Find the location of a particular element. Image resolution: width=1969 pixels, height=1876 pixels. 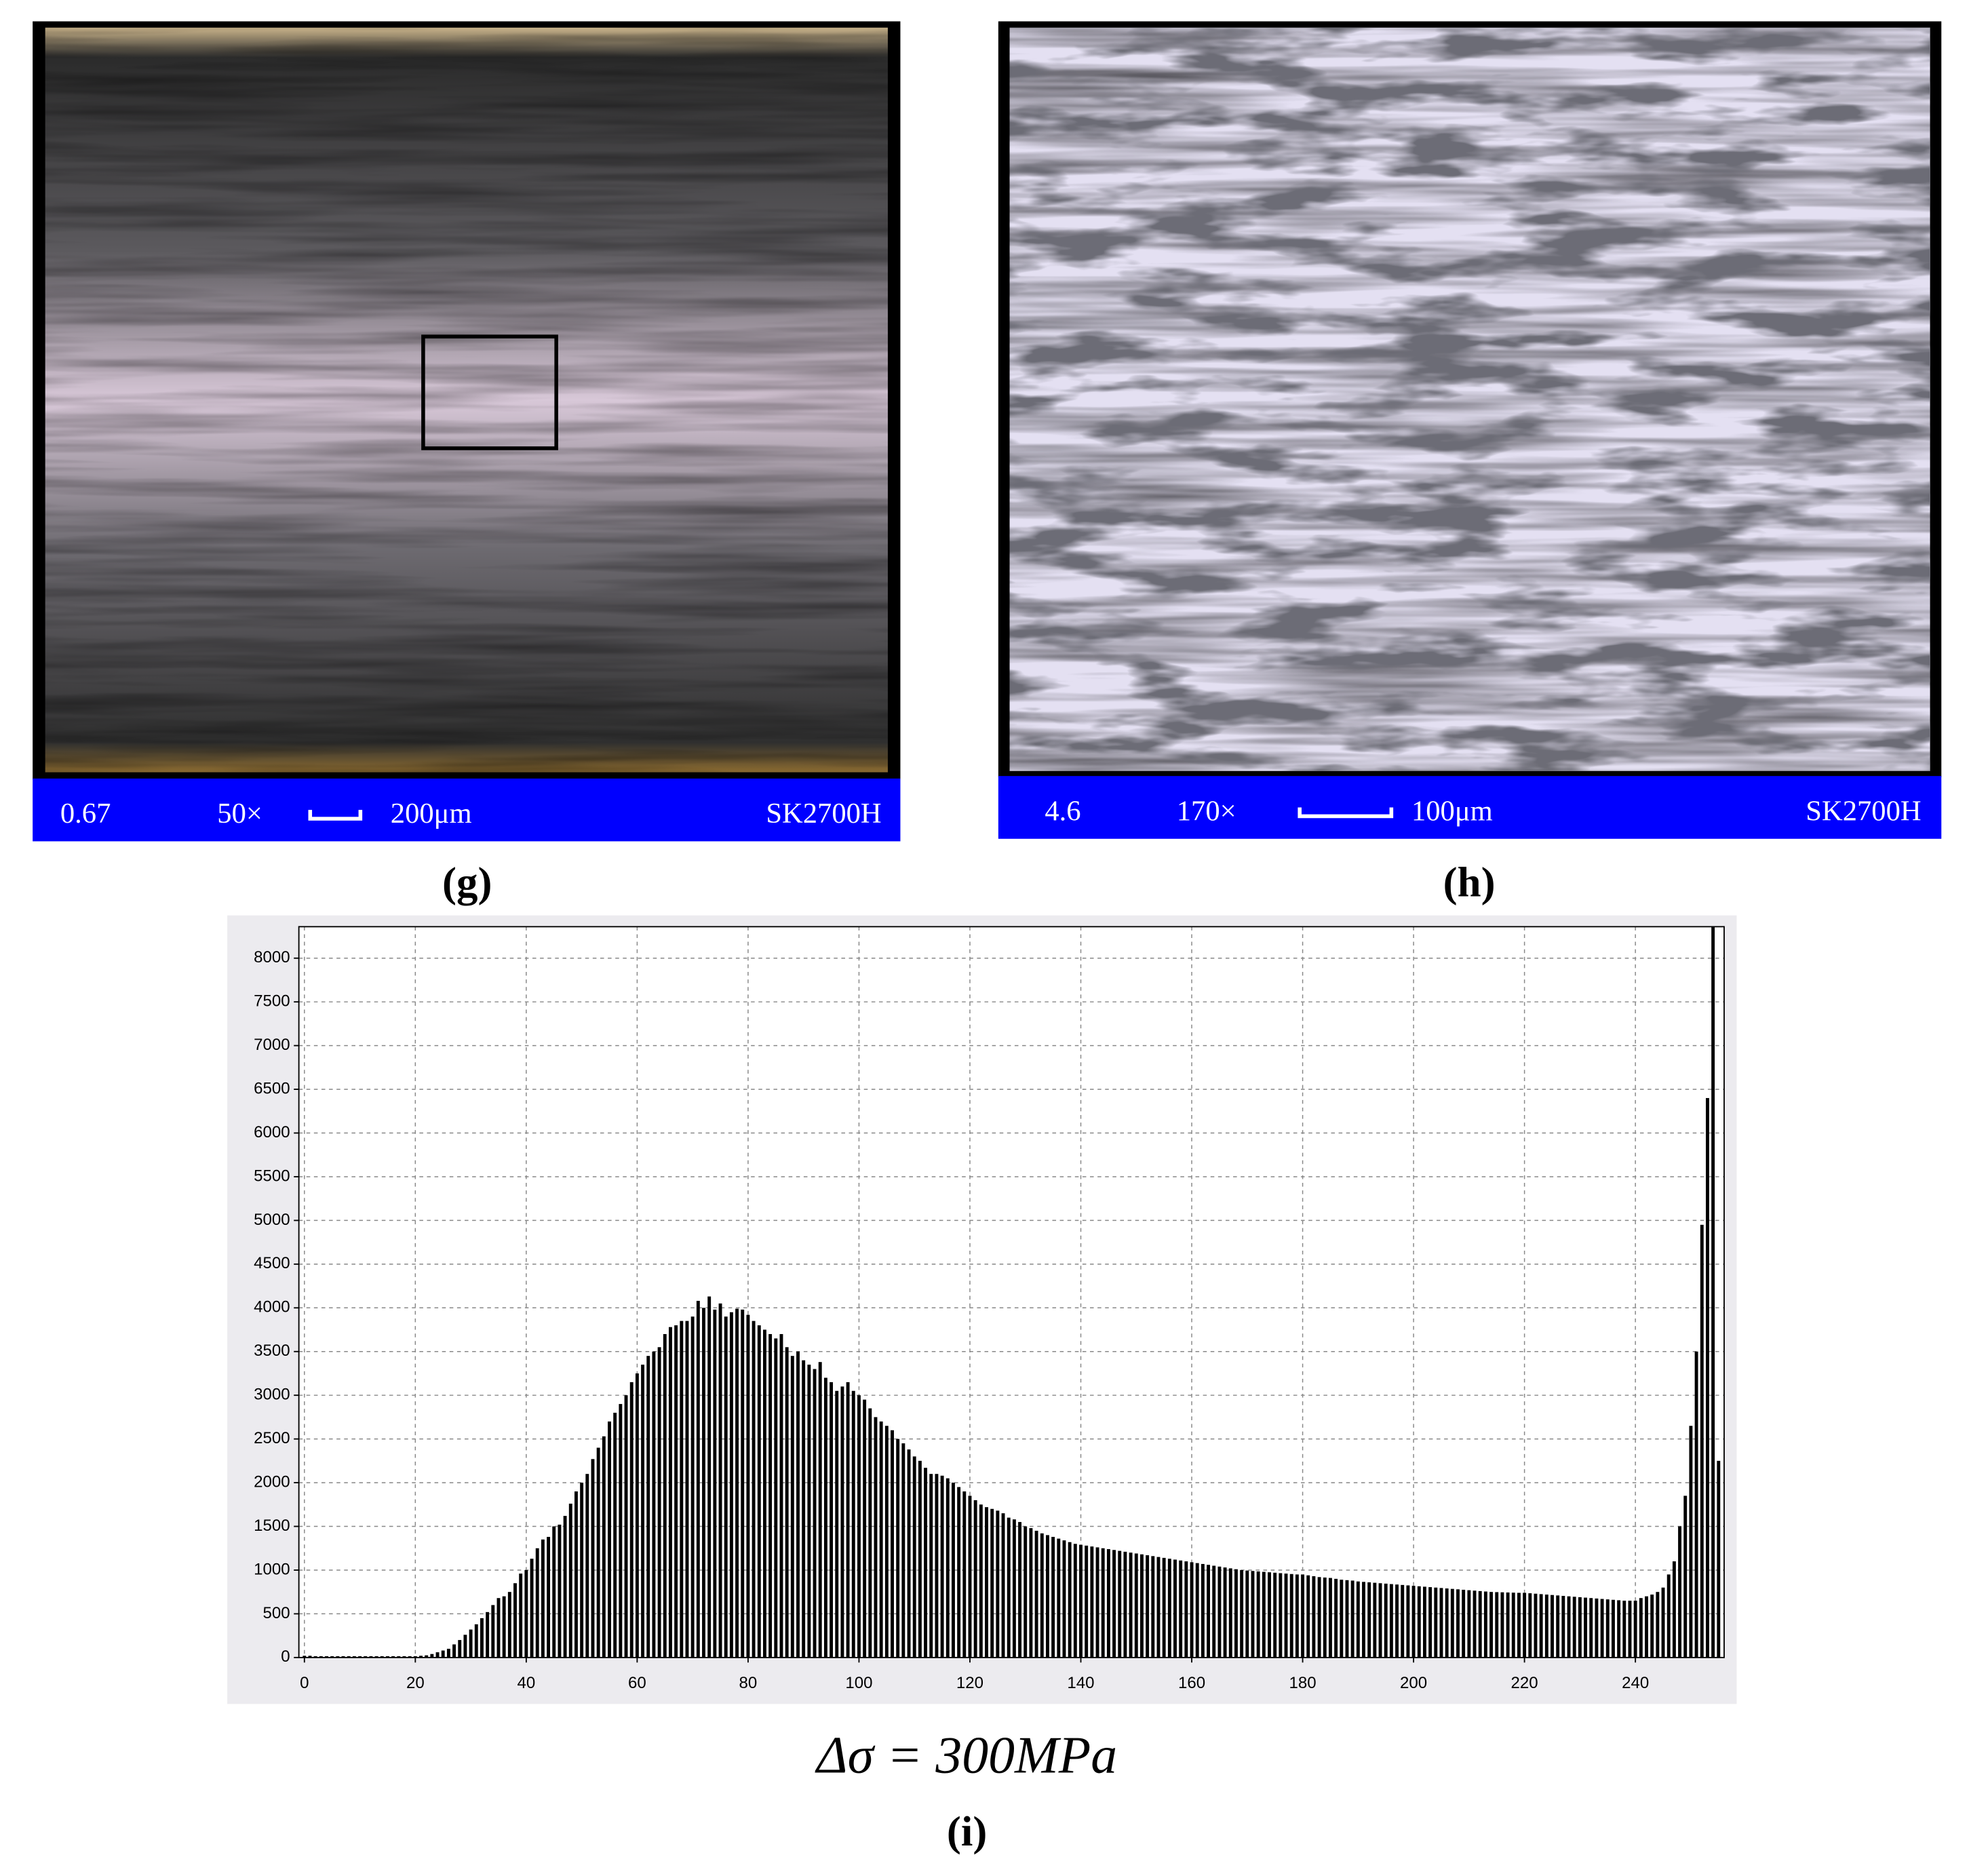

x-tick-label: 240 is located at coordinates (1635, 1683).